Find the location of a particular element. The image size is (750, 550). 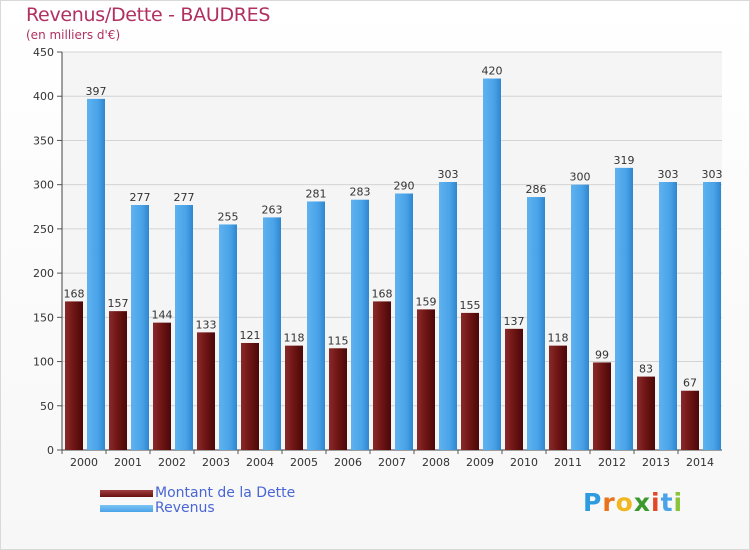

x-tick-label: 2010 is located at coordinates (524, 462).